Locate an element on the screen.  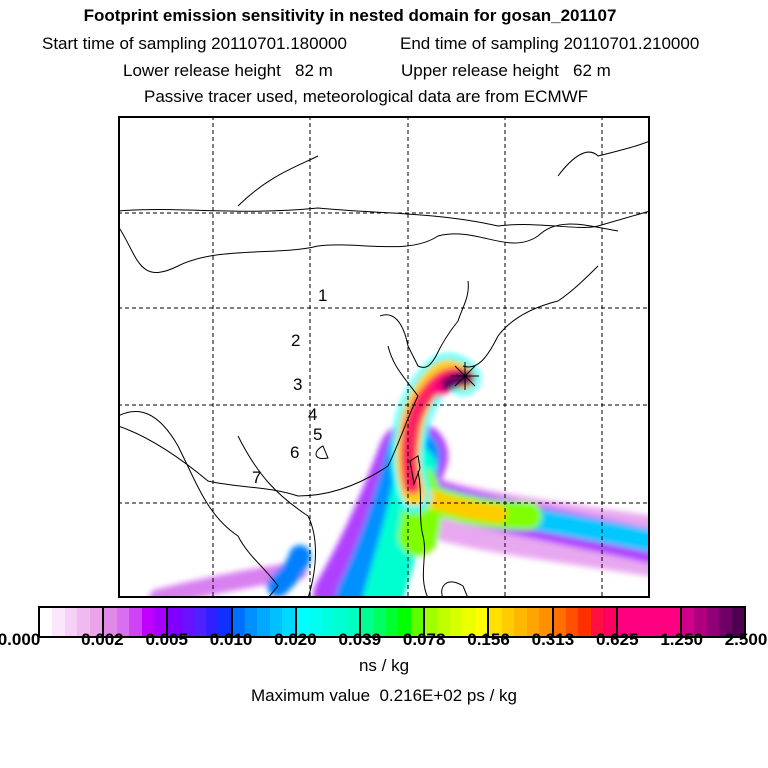
lower-release-label: Lower release height 82 m is located at coordinates (228, 70).